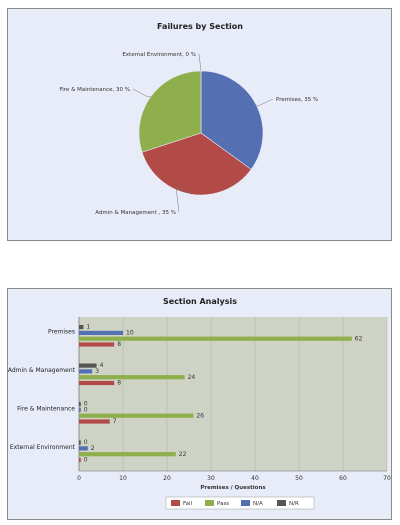 This screenshot has height=525, width=400. I want to click on x-tick-label: 50, so click(299, 478).